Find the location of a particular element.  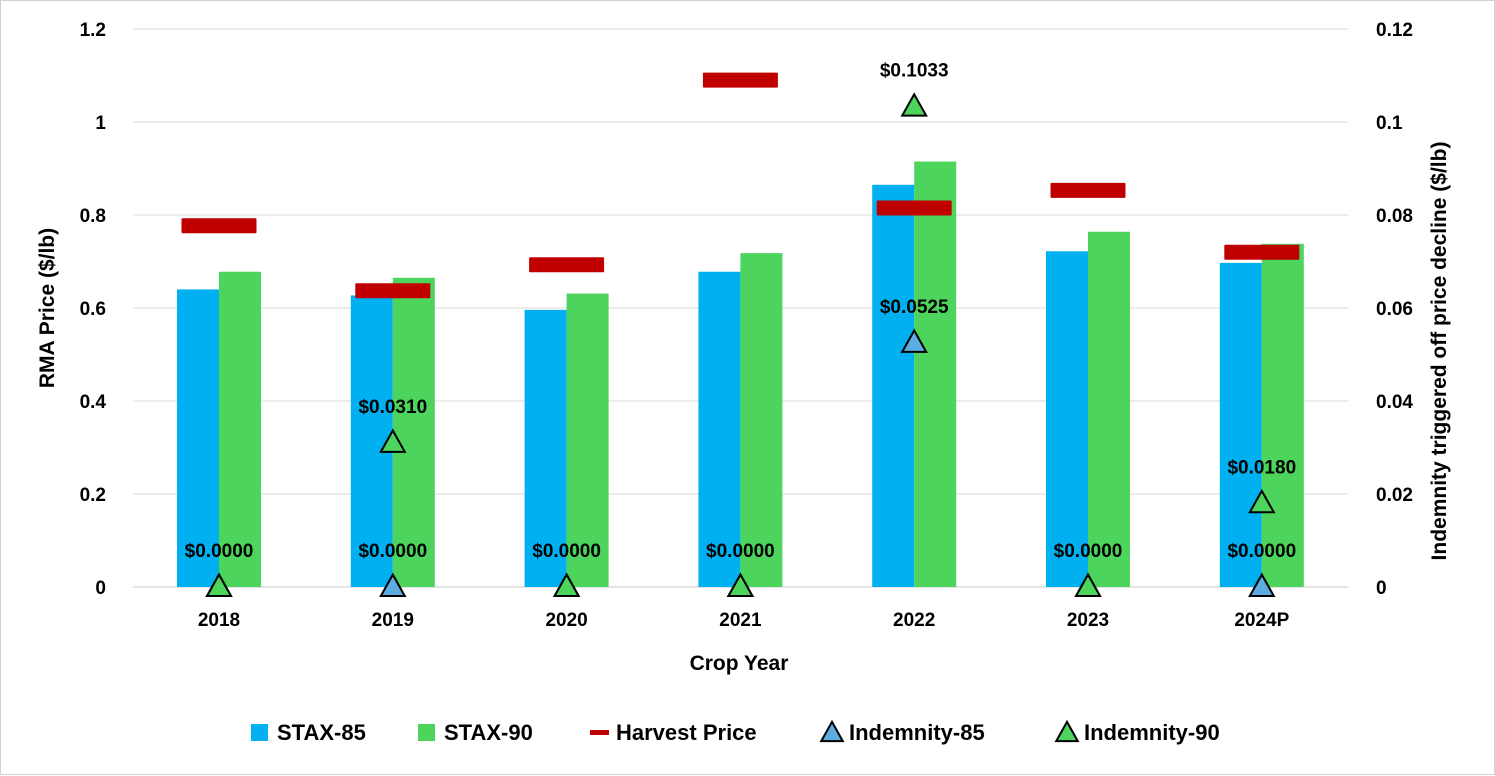

x-tick-label: 2023 is located at coordinates (1088, 620).